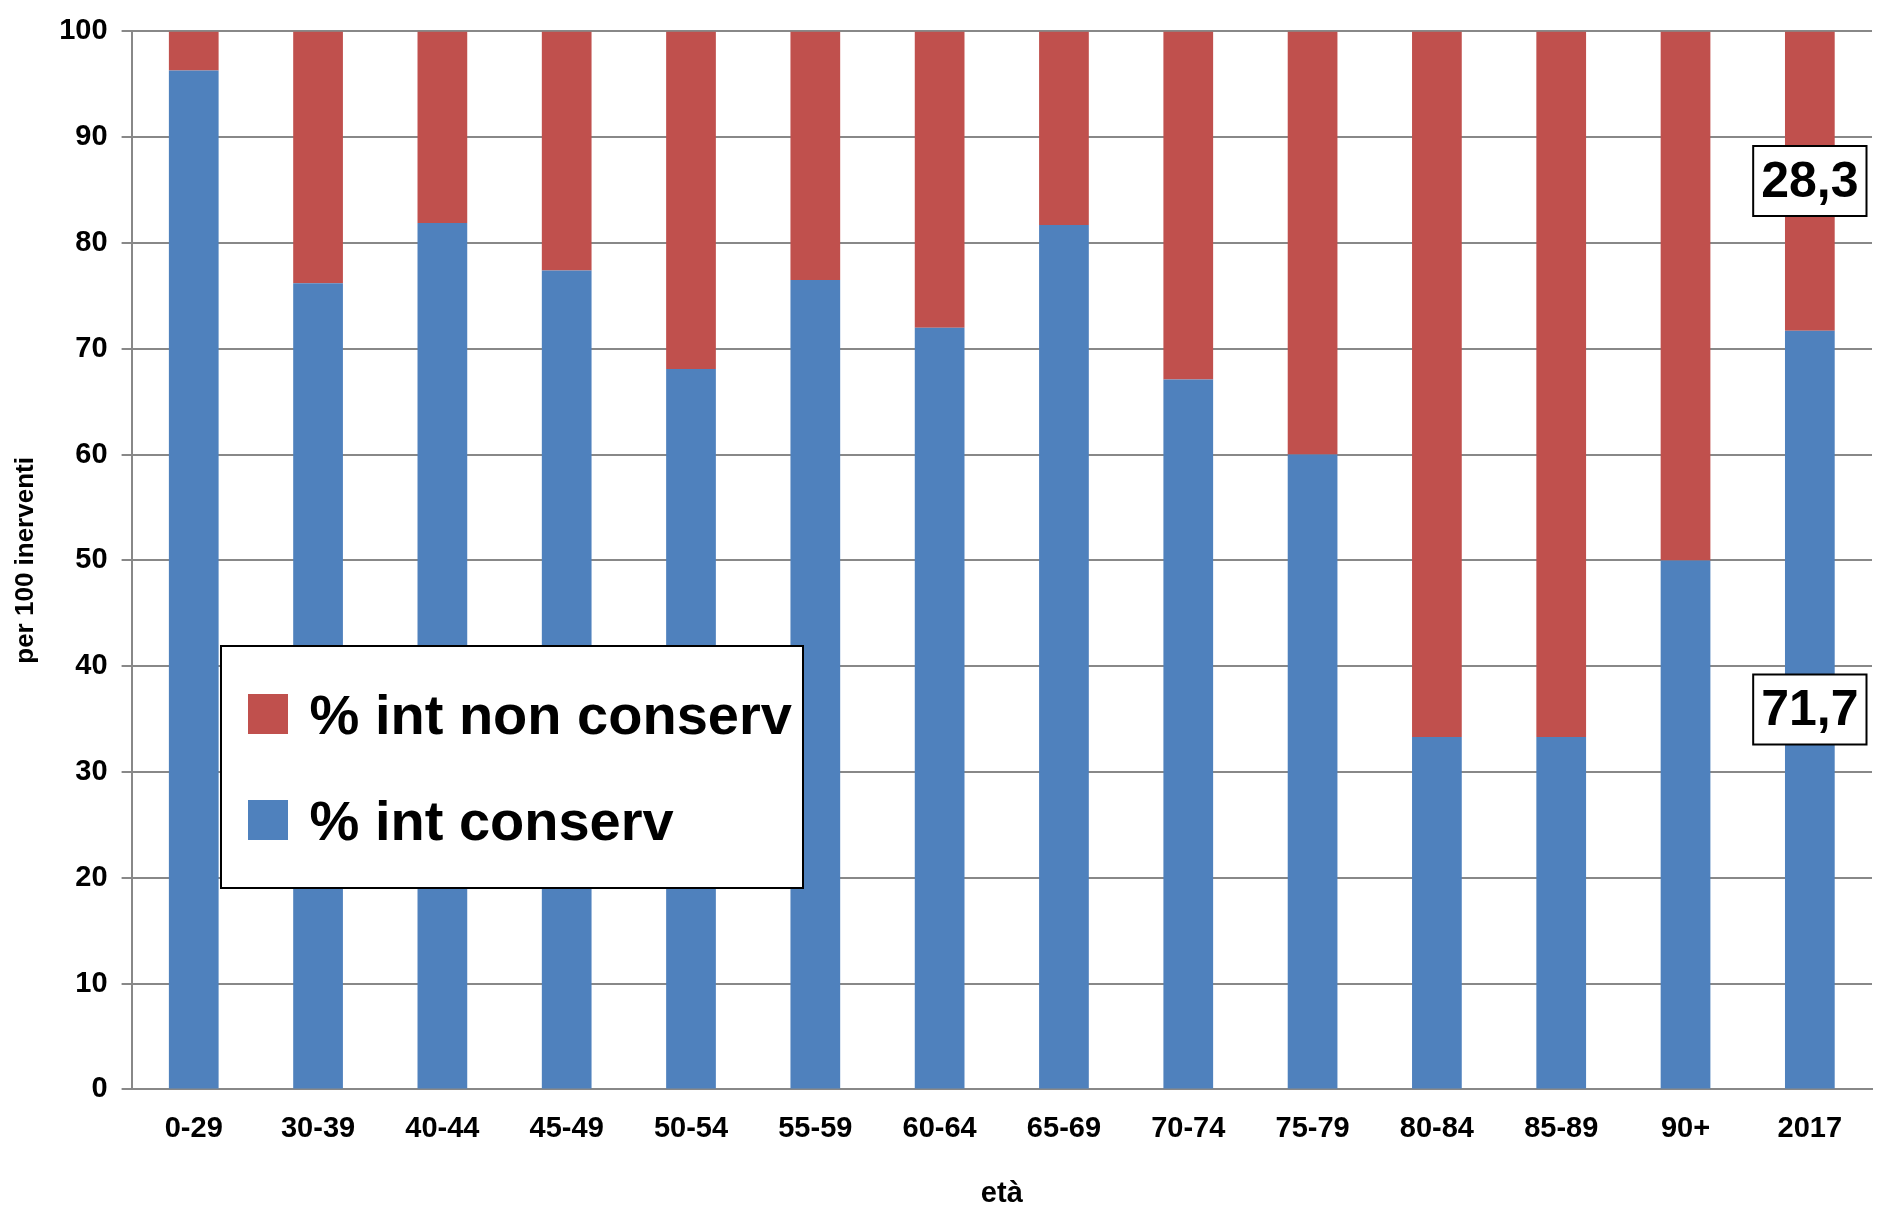  I want to click on y-tick-label: 40, so click(91, 664).